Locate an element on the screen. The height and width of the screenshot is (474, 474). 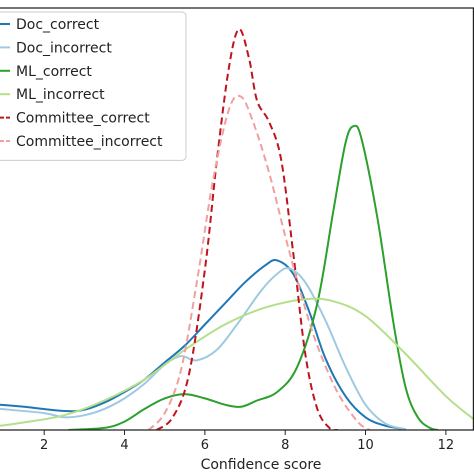
x-tick-label-6: 6 is located at coordinates (205, 445).